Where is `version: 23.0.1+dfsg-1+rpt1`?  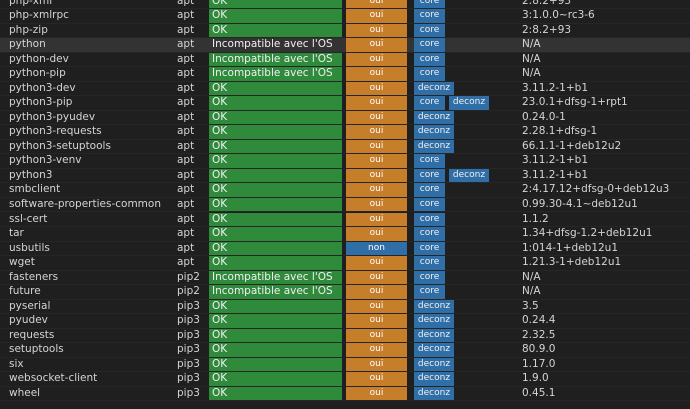
version: 23.0.1+dfsg-1+rpt1 is located at coordinates (575, 102).